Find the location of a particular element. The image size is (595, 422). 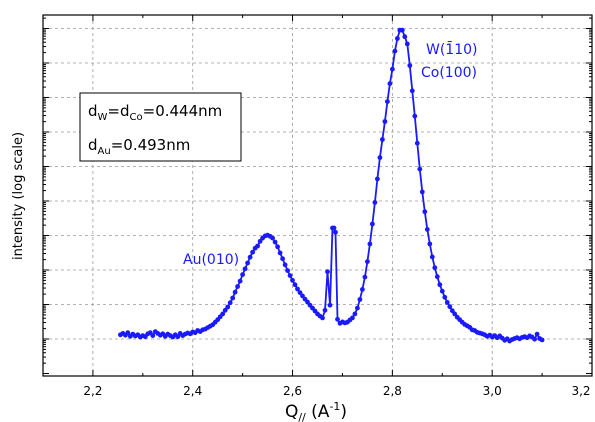

x-axis-label: Q// (A-1) is located at coordinates (316, 411).